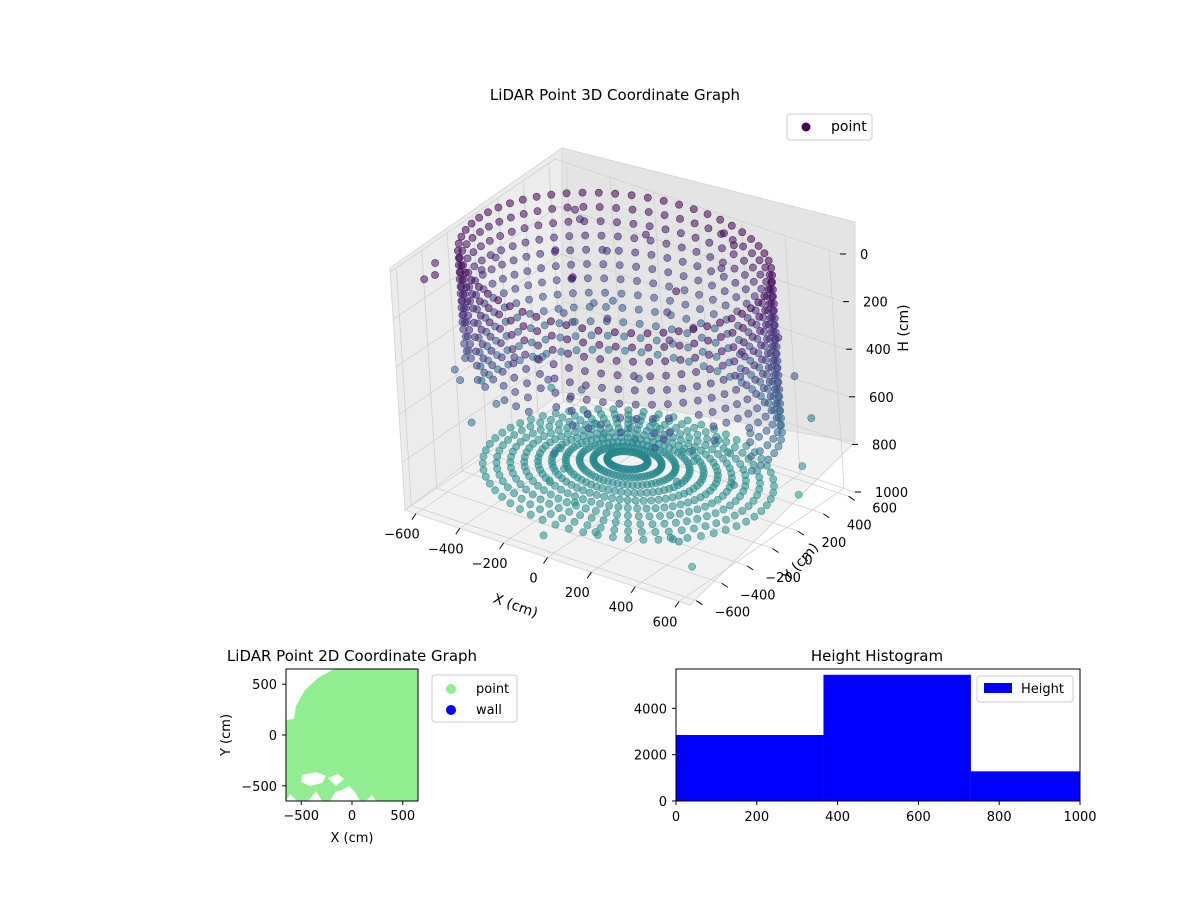  I want to click on x-tick-label-hist: 1000, so click(1079, 817).